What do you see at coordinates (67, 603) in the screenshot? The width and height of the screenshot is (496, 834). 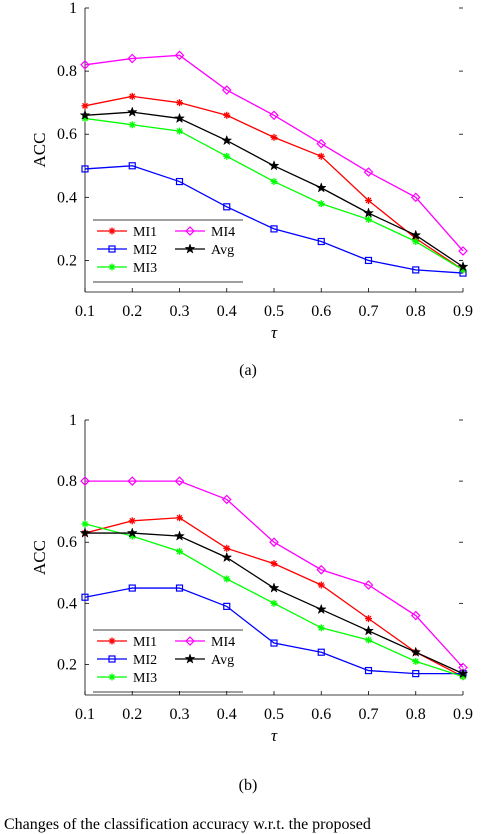 I see `y-tick-label: 0.4` at bounding box center [67, 603].